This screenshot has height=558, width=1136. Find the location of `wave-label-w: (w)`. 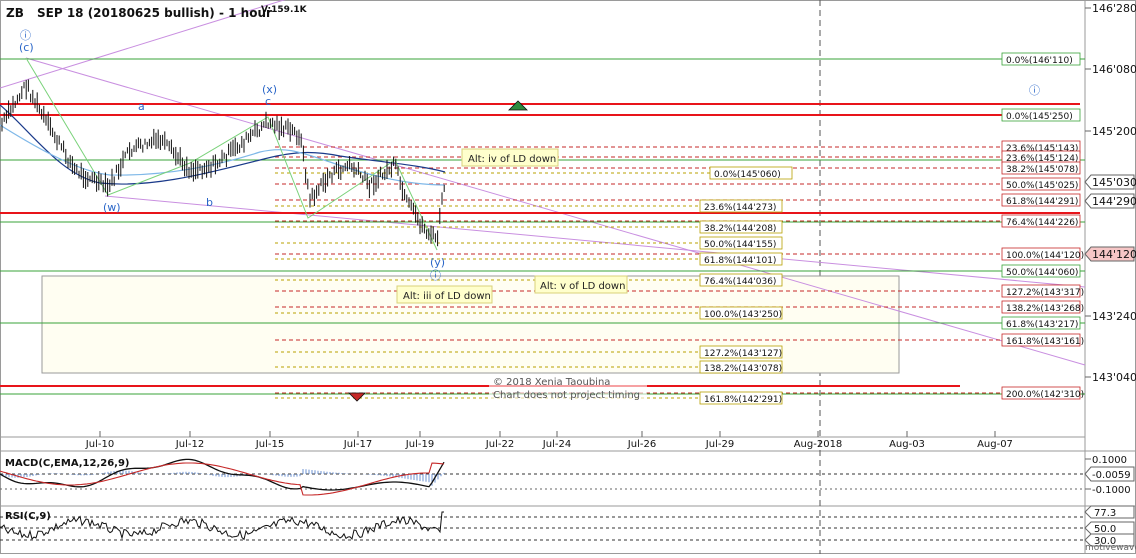

wave-label-w: (w) is located at coordinates (112, 207).